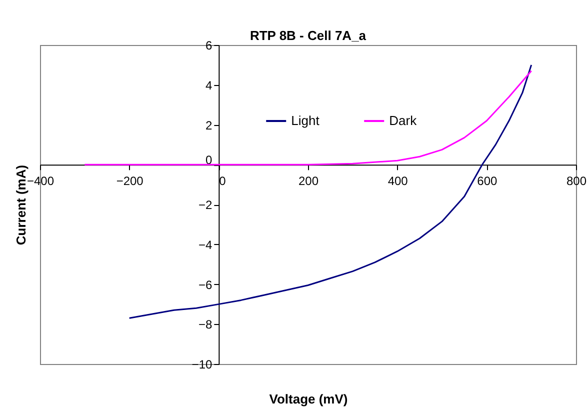  What do you see at coordinates (208, 160) in the screenshot?
I see `y-tick-label: 0` at bounding box center [208, 160].